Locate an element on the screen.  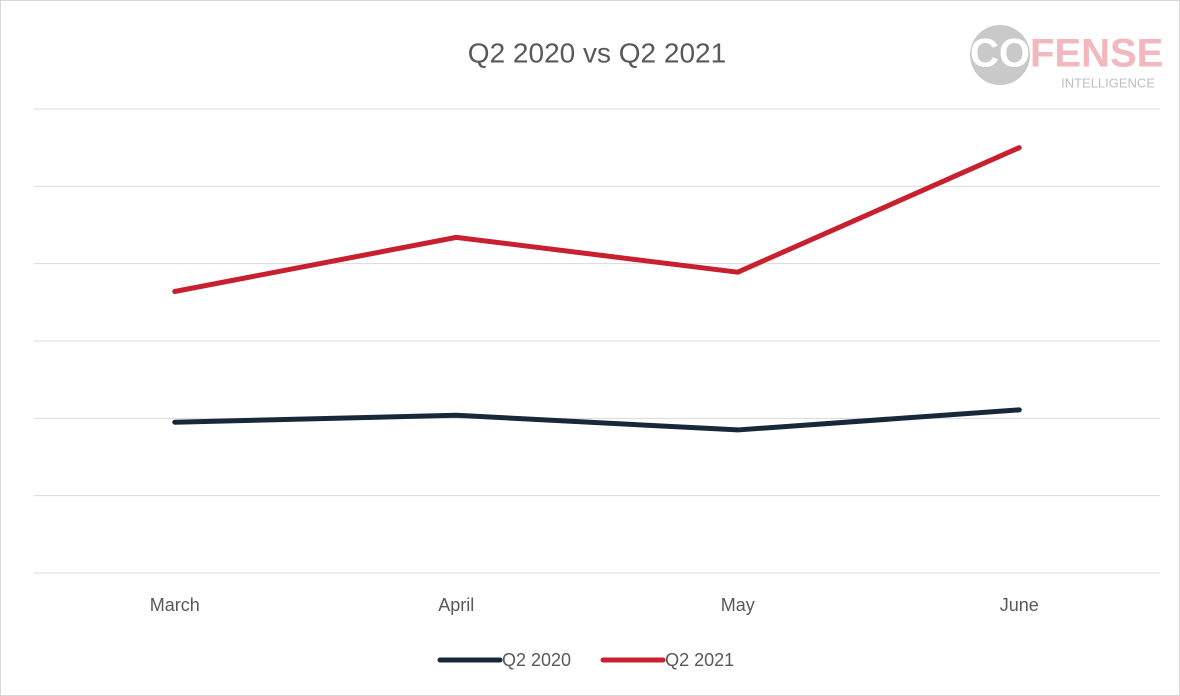
logo-text: CO is located at coordinates (1000, 54).